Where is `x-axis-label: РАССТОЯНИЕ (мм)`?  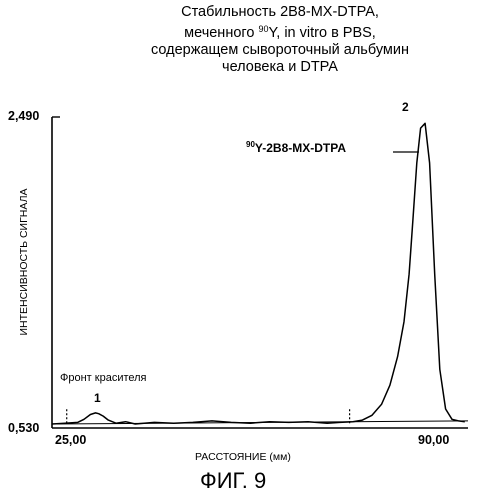 x-axis-label: РАССТОЯНИЕ (мм) is located at coordinates (243, 457).